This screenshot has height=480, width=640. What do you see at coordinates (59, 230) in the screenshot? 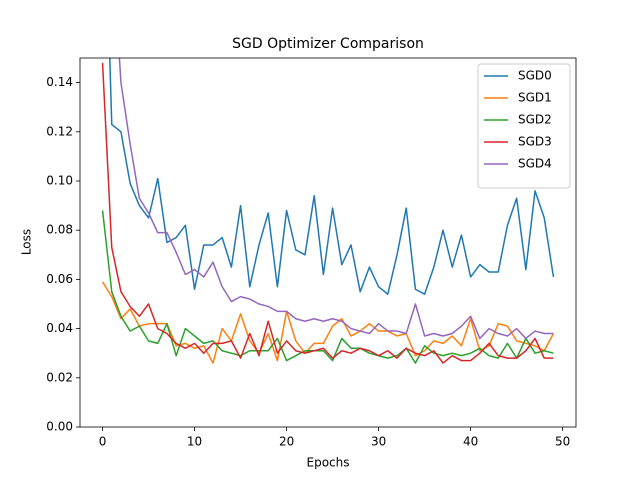
I see `y-tick-label: 0.08` at bounding box center [59, 230].